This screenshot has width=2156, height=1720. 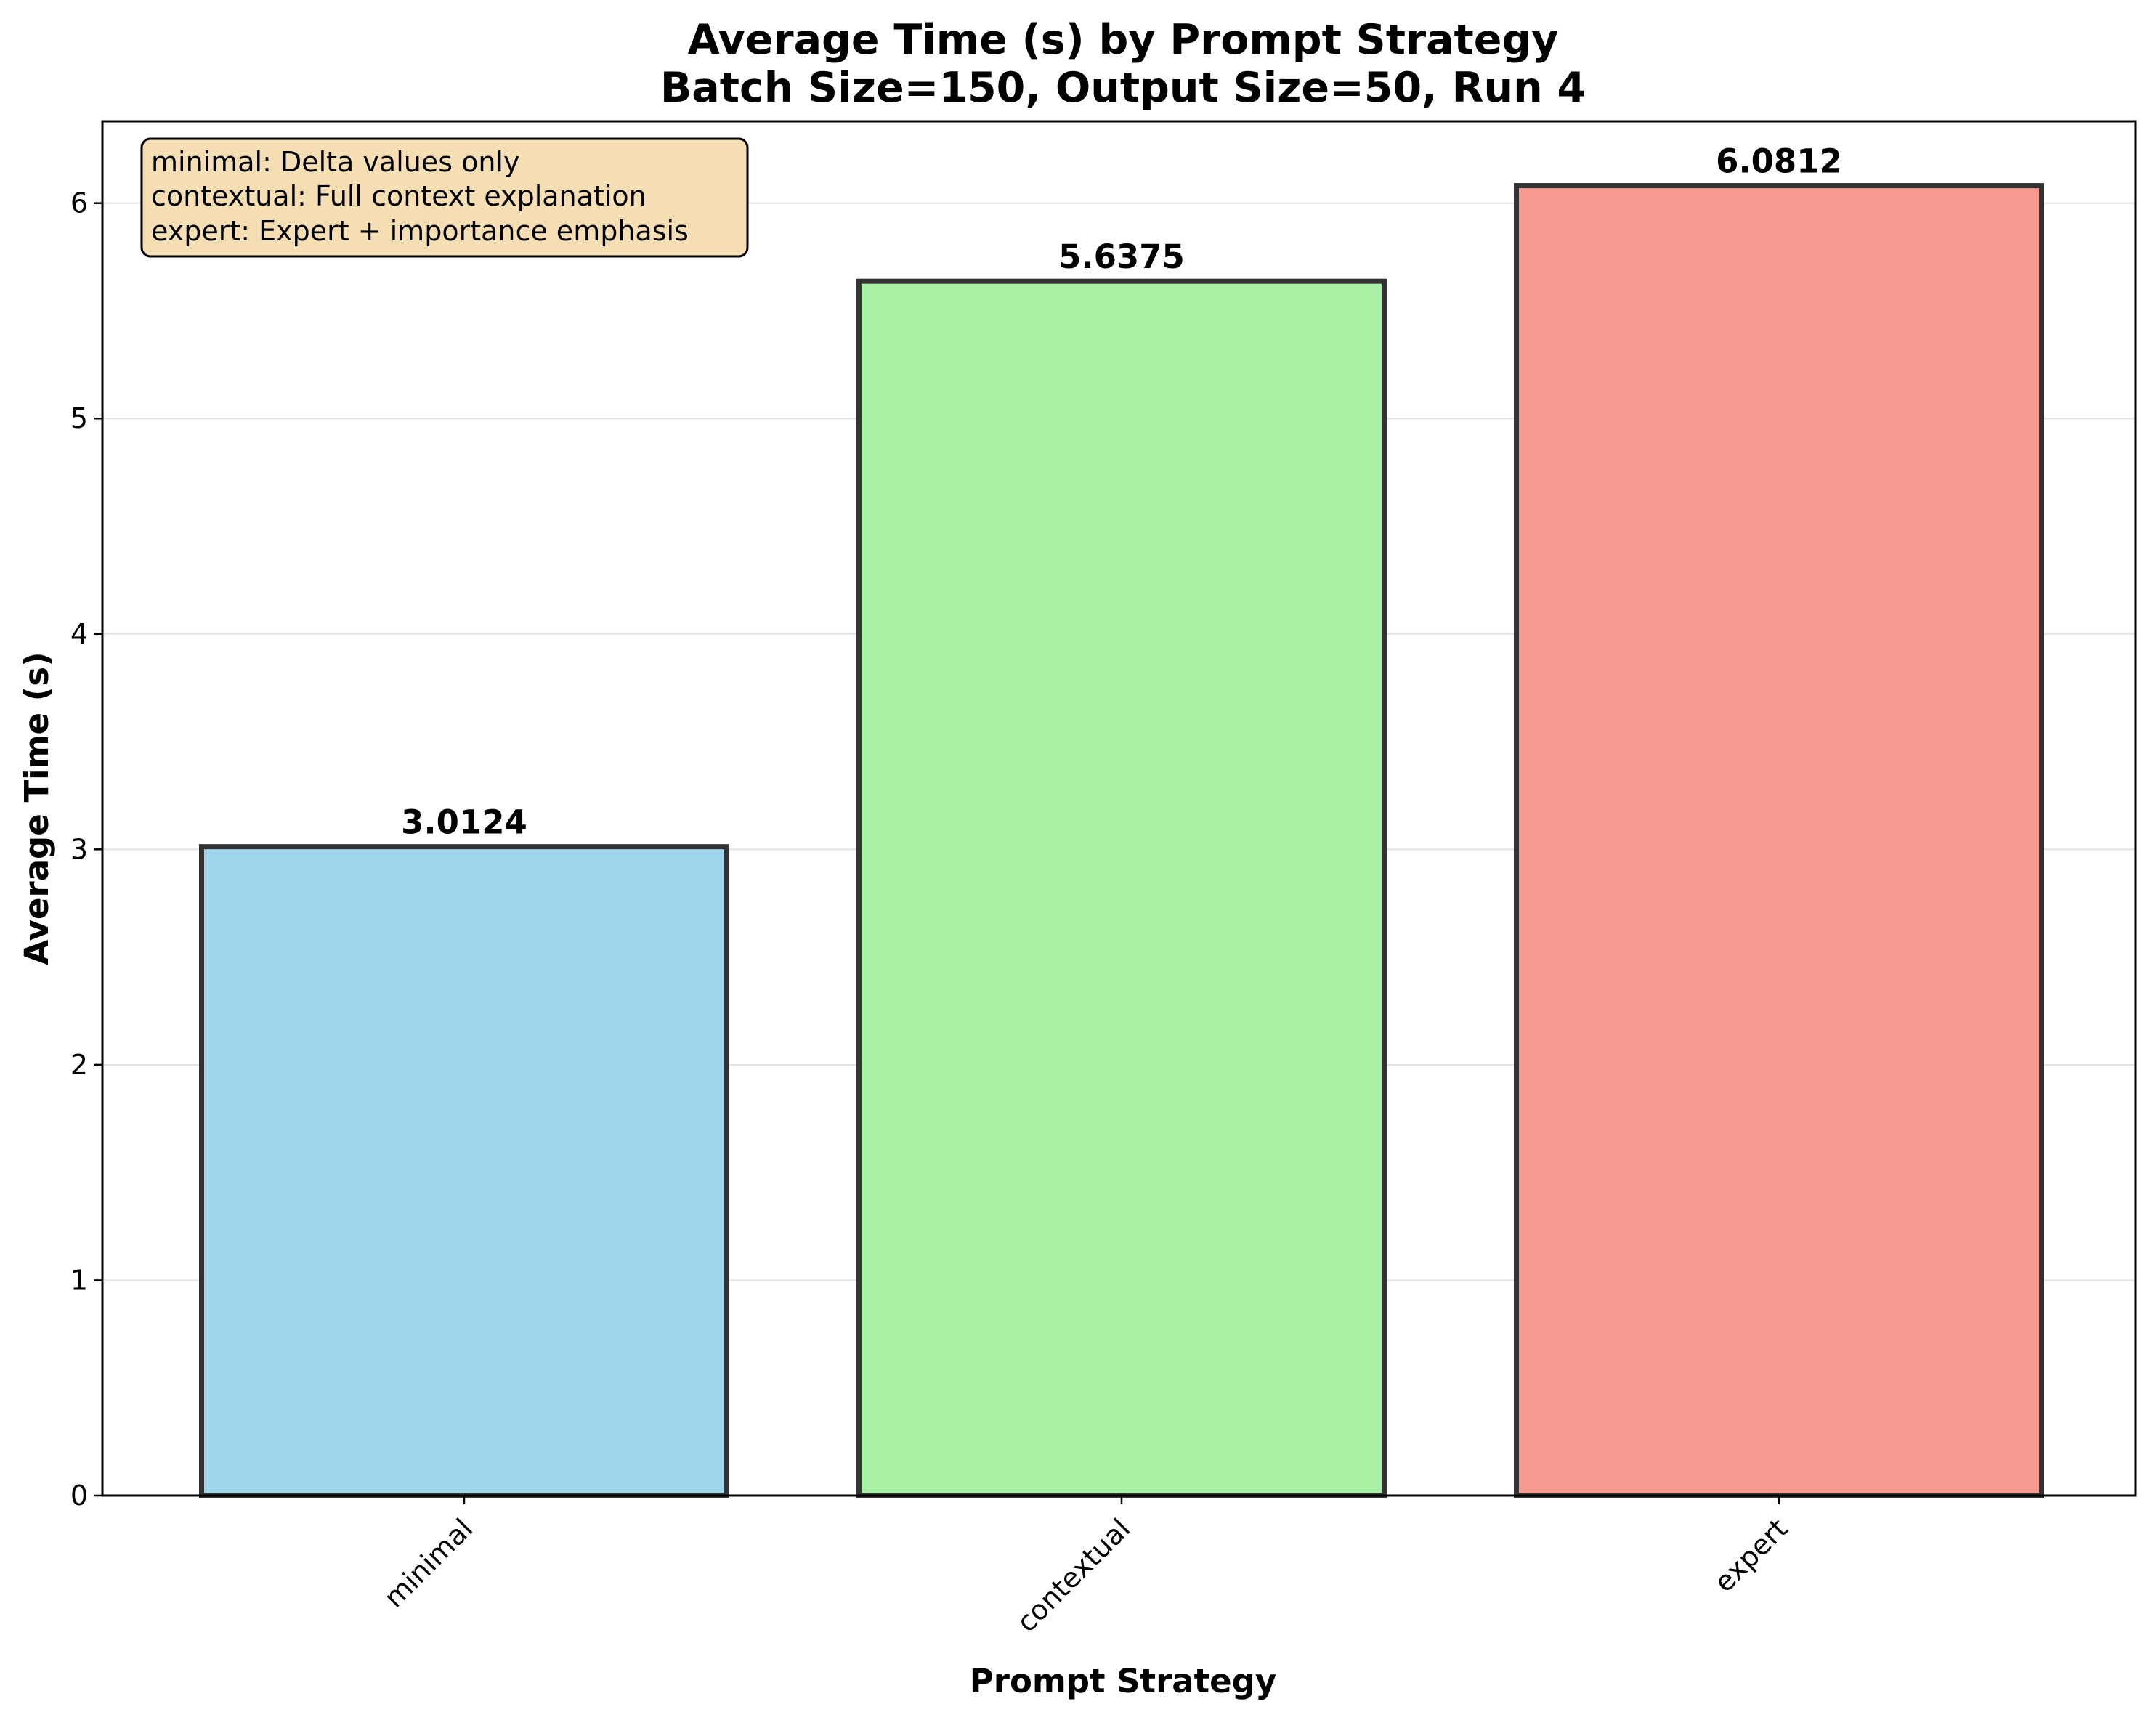 I want to click on y-tick-label-4: 4, so click(x=79, y=634).